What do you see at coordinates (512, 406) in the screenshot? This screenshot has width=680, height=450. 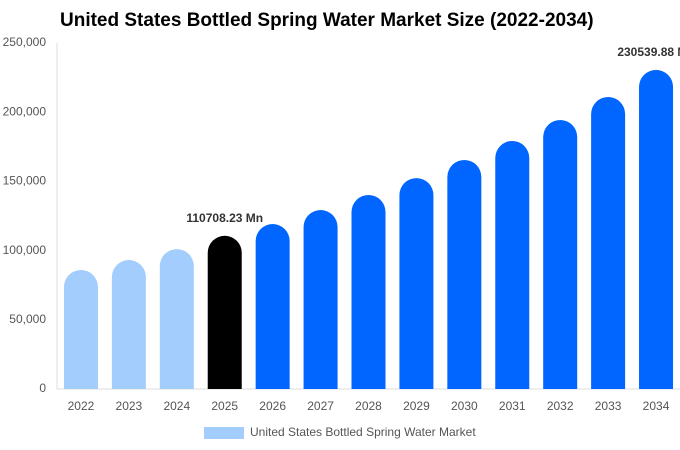 I see `x-tick-label: 2031` at bounding box center [512, 406].